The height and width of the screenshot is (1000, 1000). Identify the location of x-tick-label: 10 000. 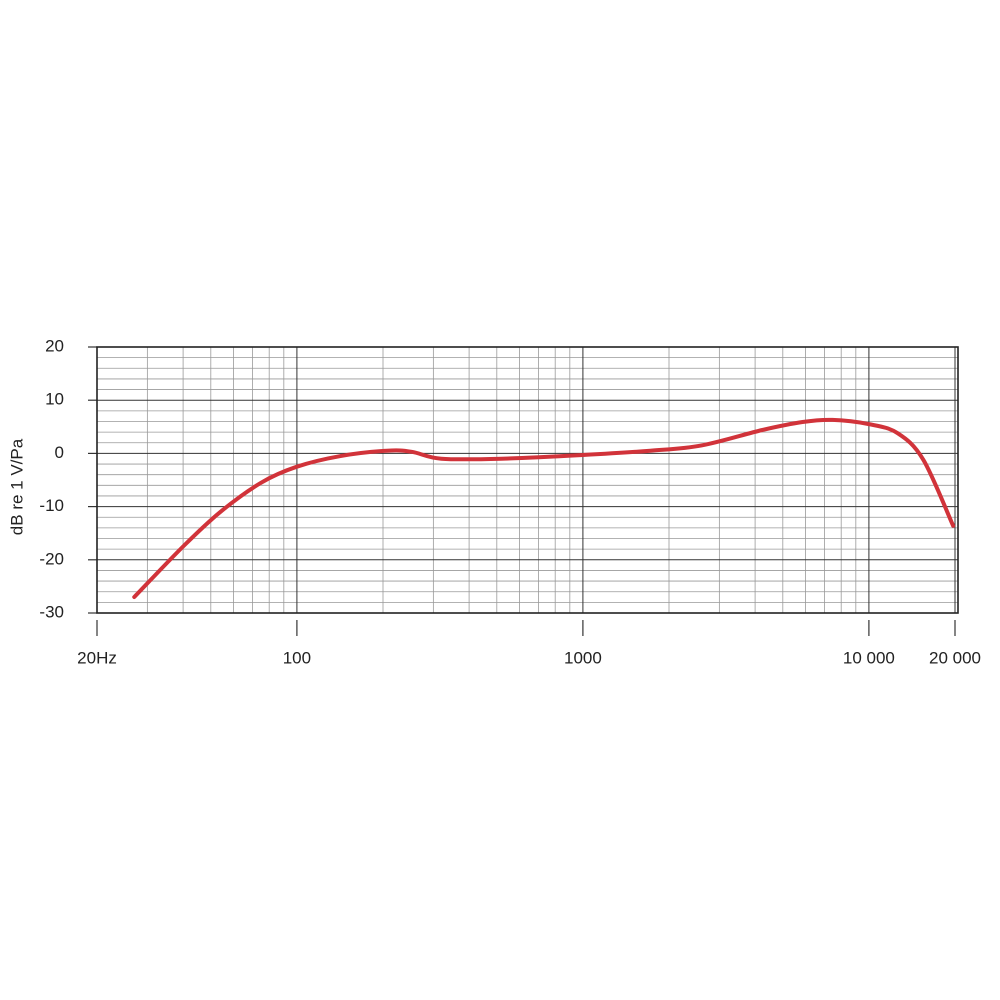
(869, 657).